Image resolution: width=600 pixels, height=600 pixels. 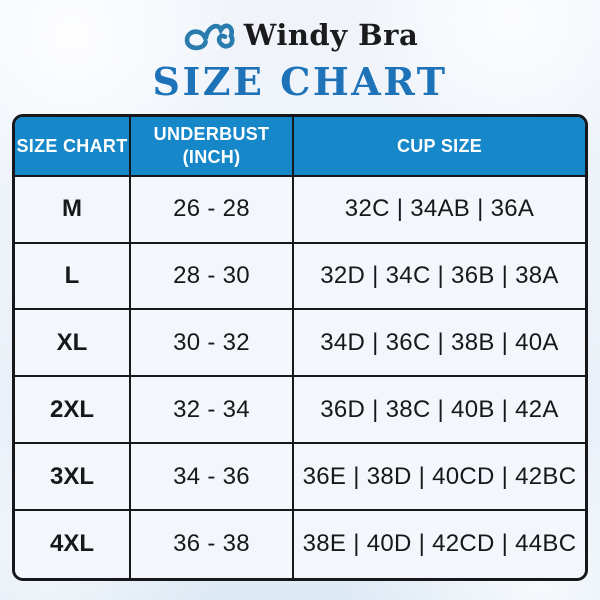 What do you see at coordinates (439, 544) in the screenshot?
I see `row-cup-sizes: 38E | 40D | 42CD | 44BC` at bounding box center [439, 544].